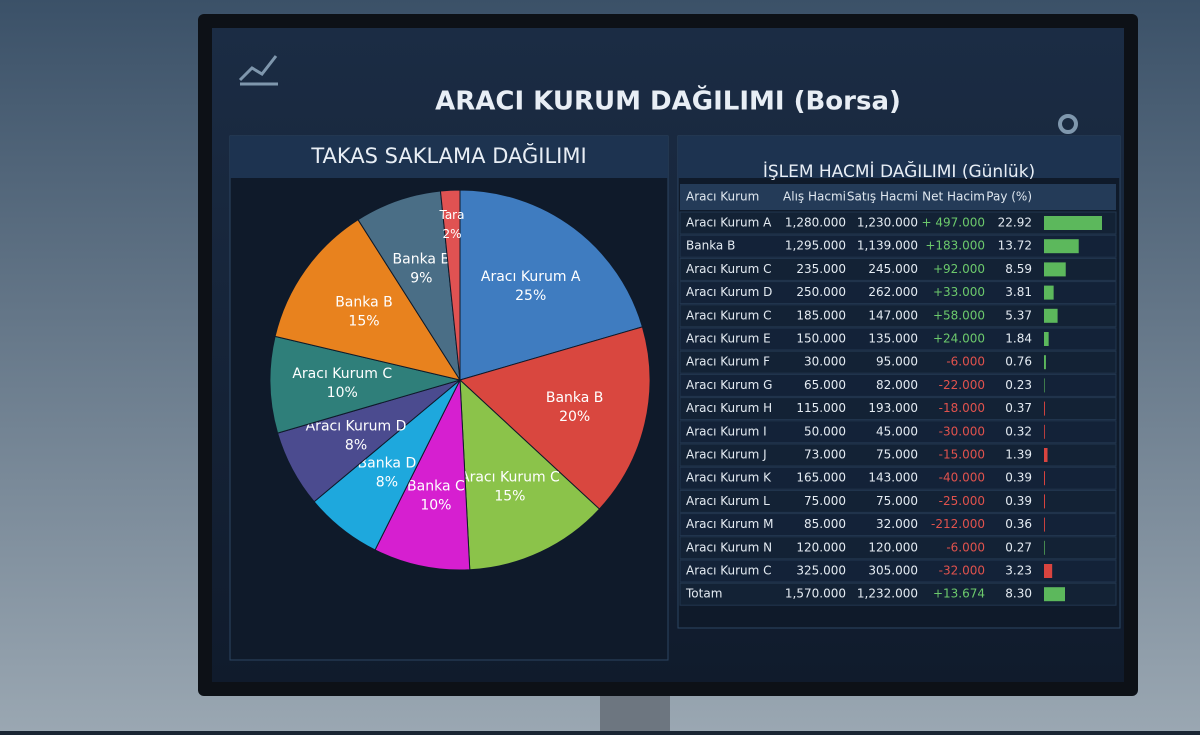  I want to click on table-cell: 45.000, so click(897, 431).